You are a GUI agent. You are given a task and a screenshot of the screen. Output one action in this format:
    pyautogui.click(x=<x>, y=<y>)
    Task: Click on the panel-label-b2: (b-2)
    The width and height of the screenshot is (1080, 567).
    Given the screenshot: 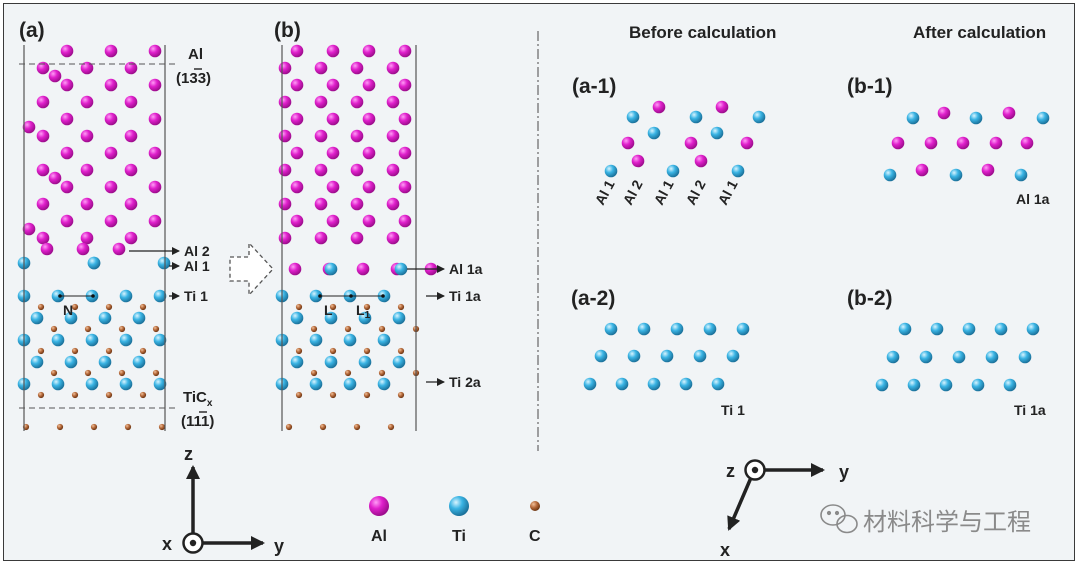 What is the action you would take?
    pyautogui.click(x=870, y=298)
    